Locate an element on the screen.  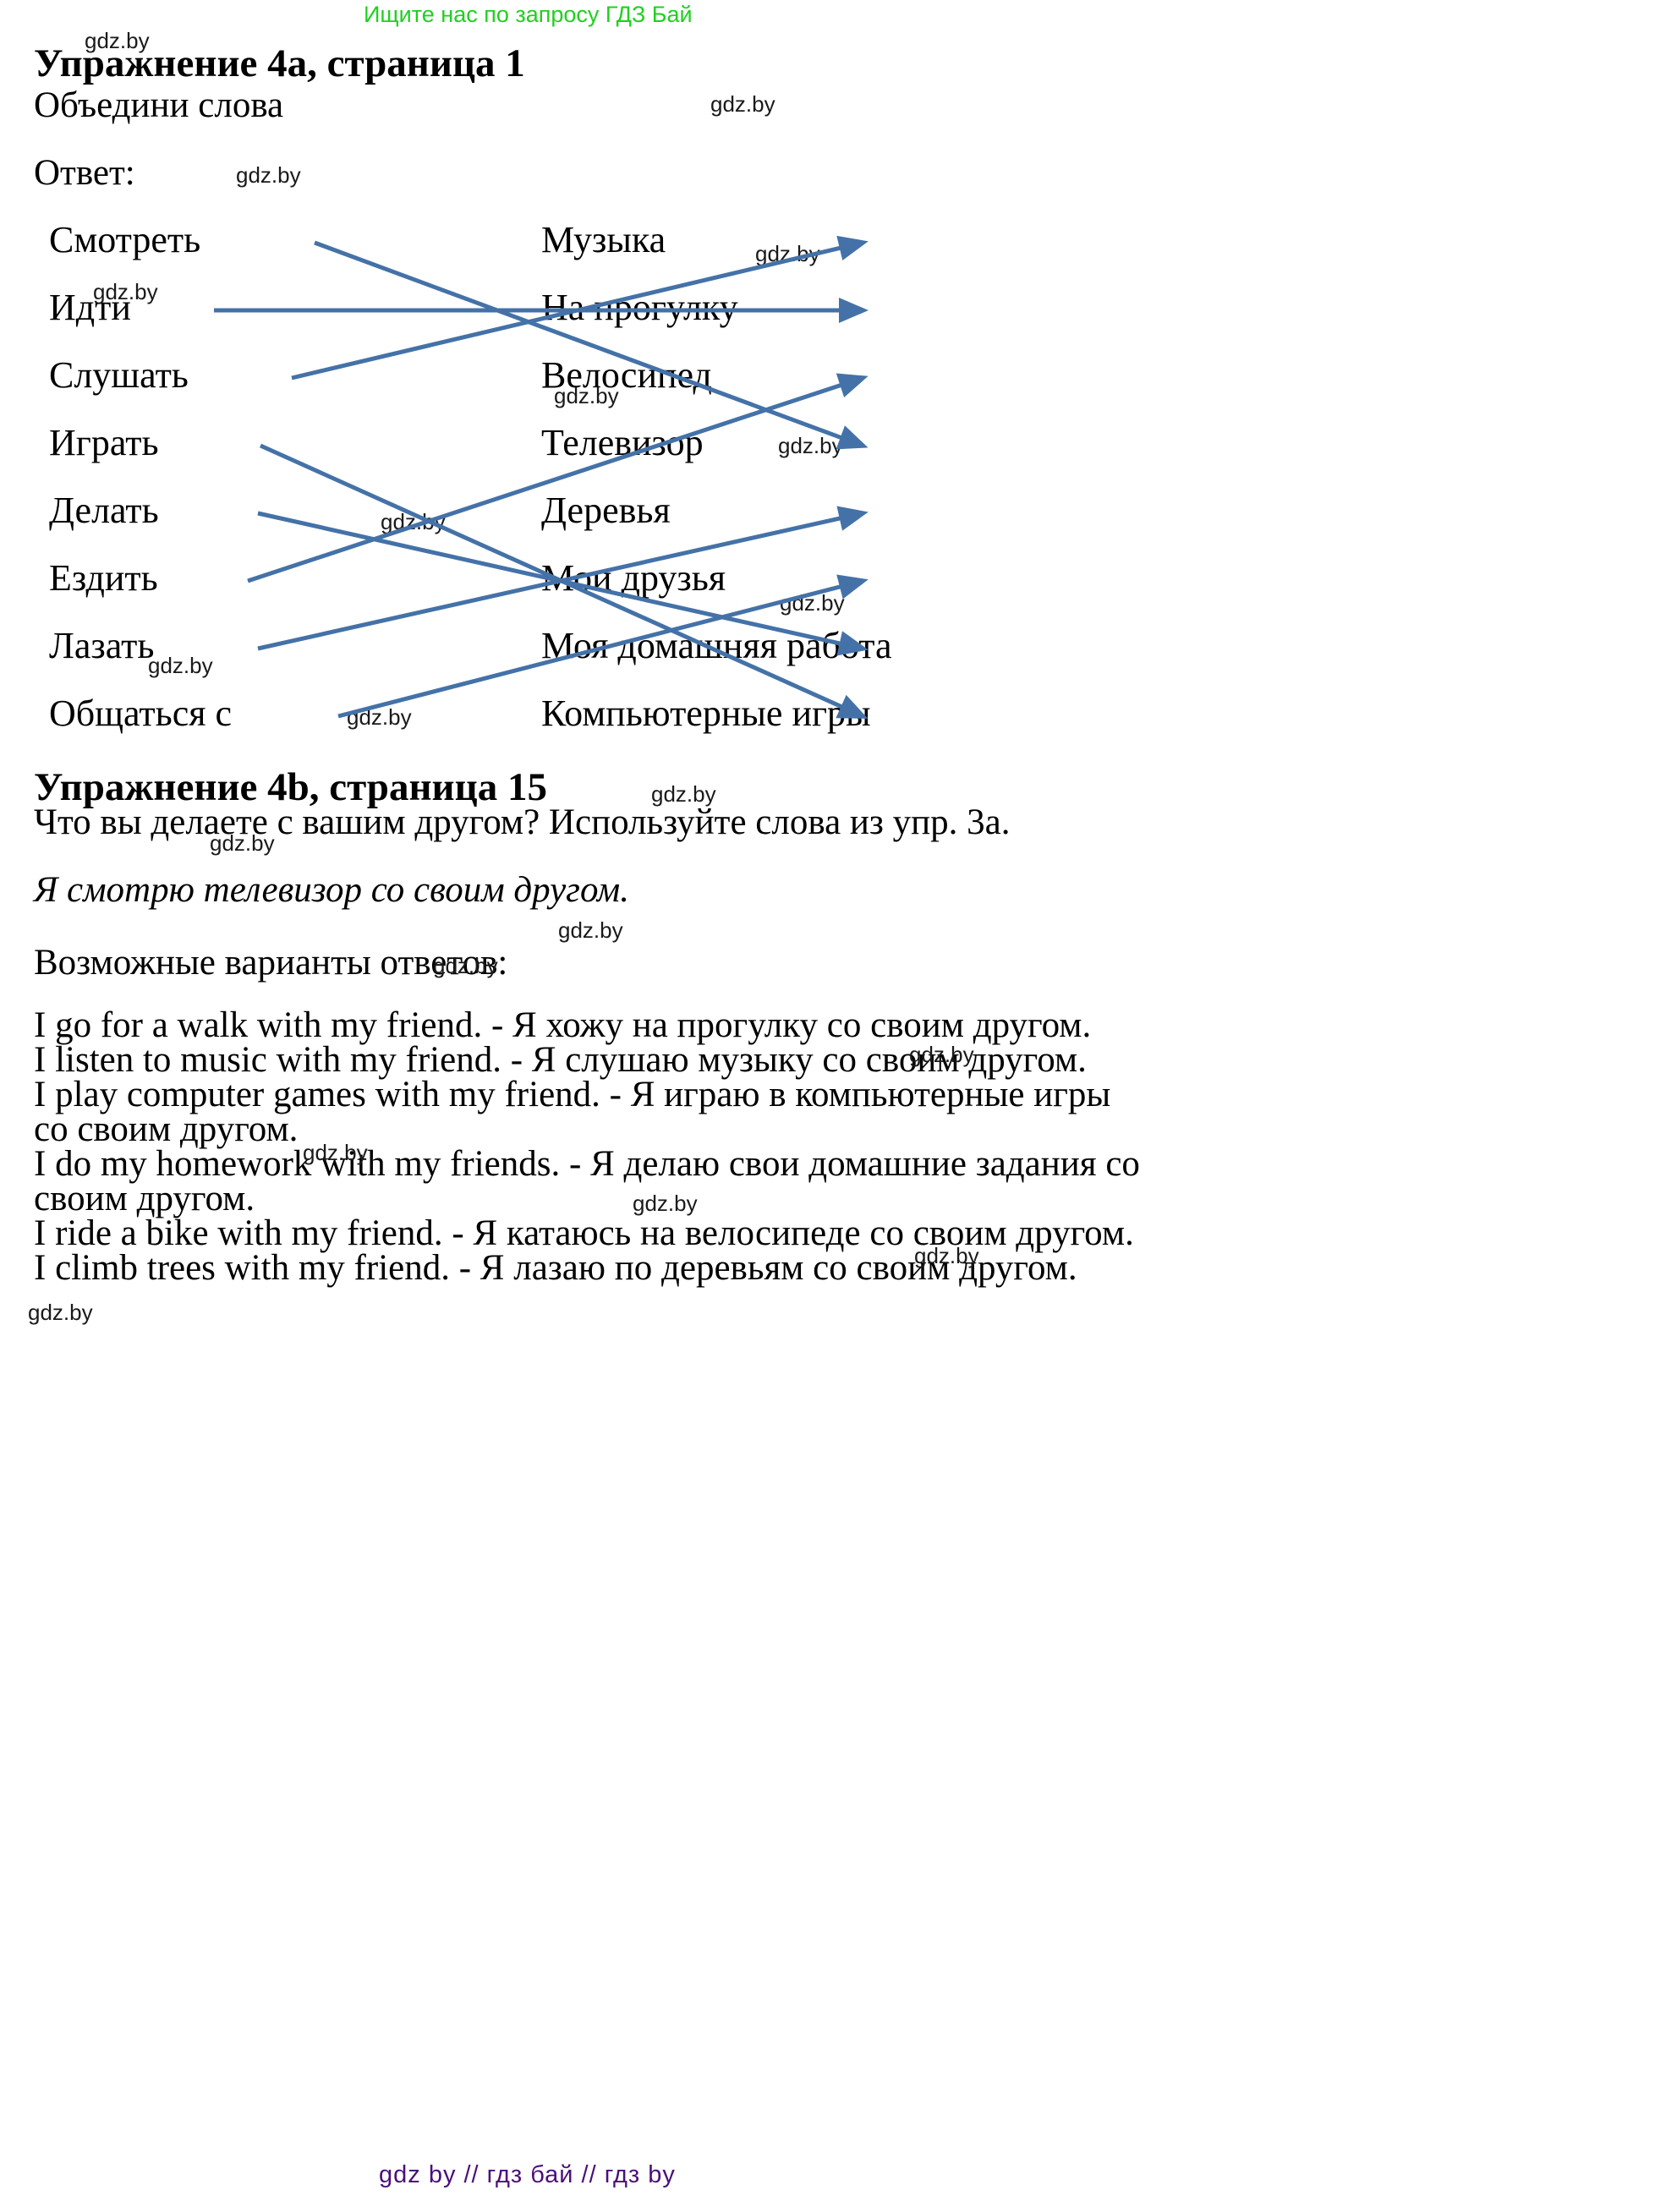
watermark-13: gdz.by is located at coordinates (590, 930).